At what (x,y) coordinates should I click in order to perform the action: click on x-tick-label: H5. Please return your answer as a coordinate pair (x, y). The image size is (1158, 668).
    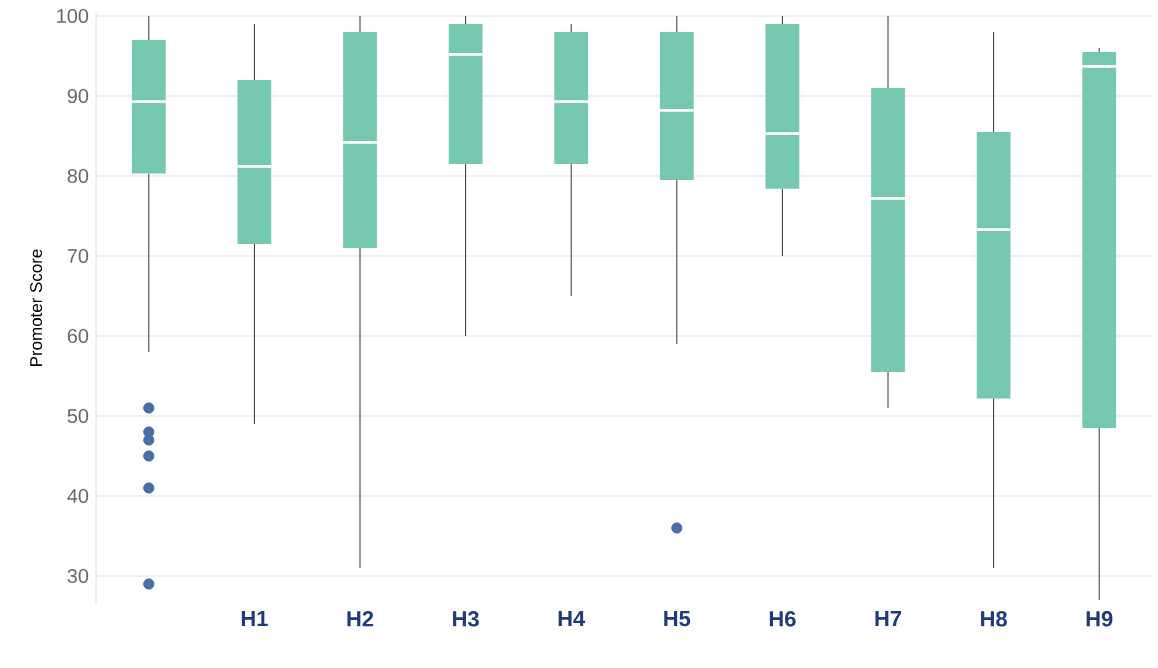
    Looking at the image, I should click on (677, 619).